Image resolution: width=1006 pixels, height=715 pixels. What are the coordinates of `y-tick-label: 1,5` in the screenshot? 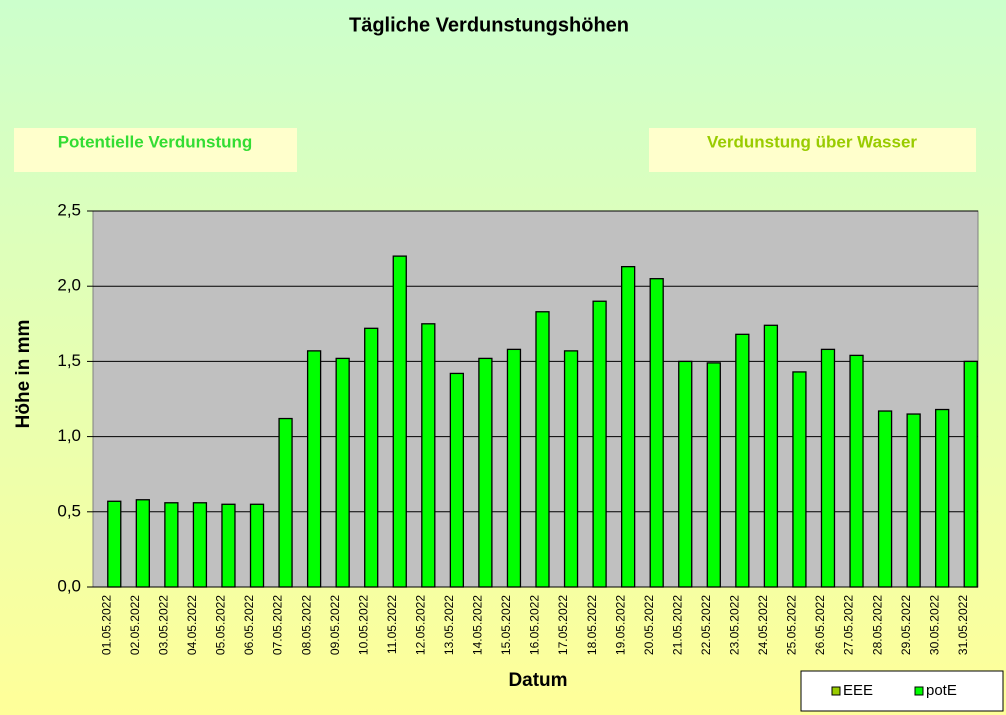 It's located at (69, 360).